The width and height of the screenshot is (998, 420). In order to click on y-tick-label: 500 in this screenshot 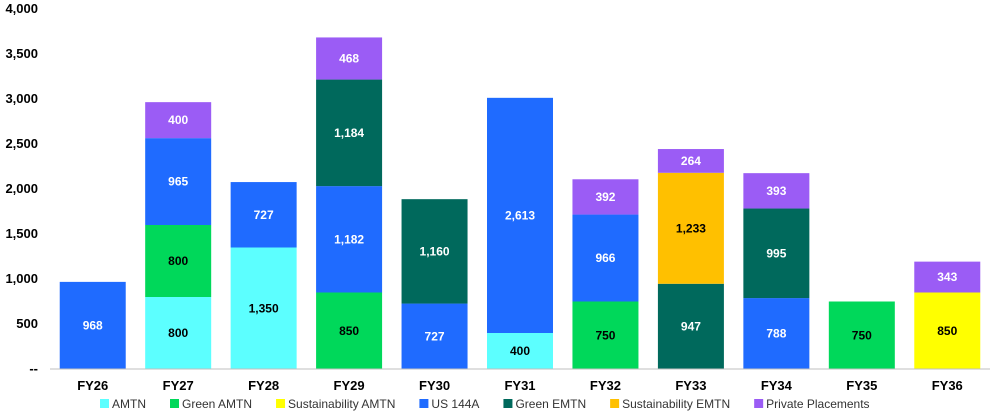, I will do `click(27, 323)`.